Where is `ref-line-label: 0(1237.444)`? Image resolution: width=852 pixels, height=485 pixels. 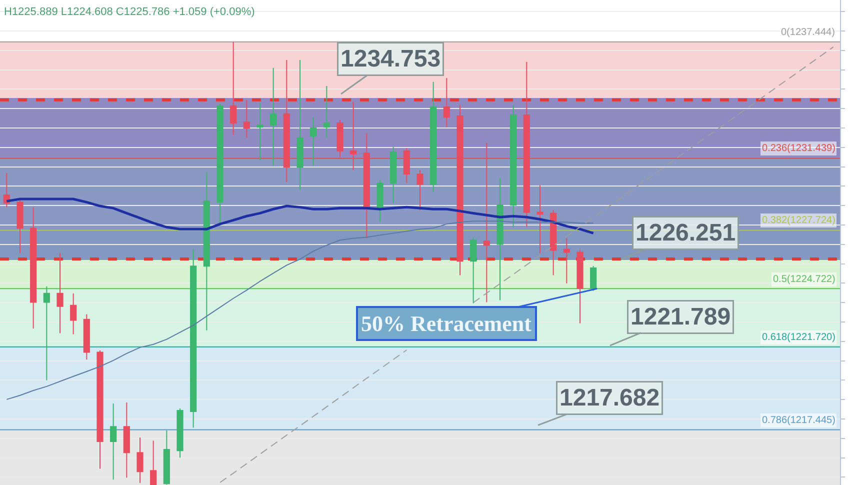
ref-line-label: 0(1237.444) is located at coordinates (808, 32).